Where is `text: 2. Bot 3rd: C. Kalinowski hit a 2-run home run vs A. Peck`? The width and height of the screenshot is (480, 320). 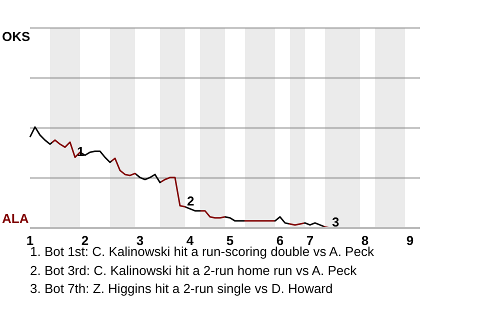
text: 2. Bot 3rd: C. Kalinowski hit a 2-run home run vs A. Peck is located at coordinates (194, 271).